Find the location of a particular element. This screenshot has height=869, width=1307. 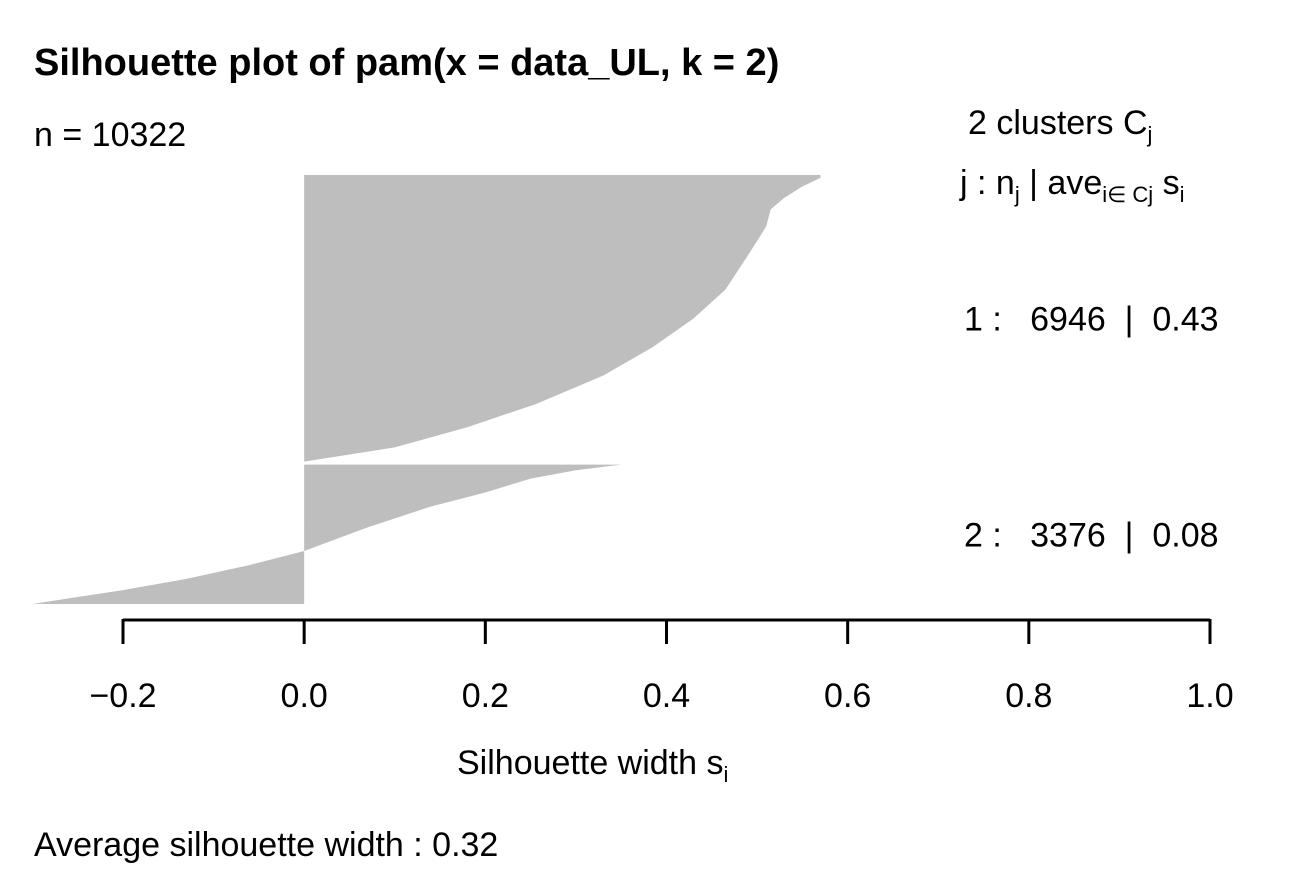

x-tick-label: 0.0 is located at coordinates (304, 696).